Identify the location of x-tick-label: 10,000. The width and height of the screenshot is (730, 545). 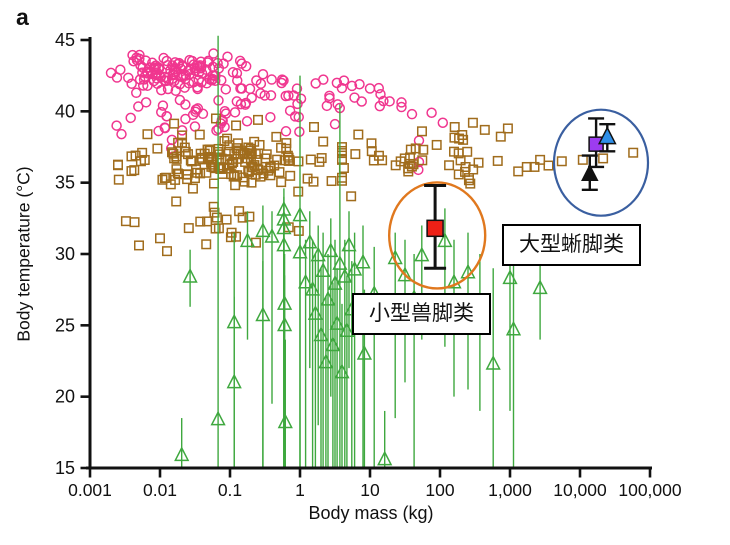
(580, 490).